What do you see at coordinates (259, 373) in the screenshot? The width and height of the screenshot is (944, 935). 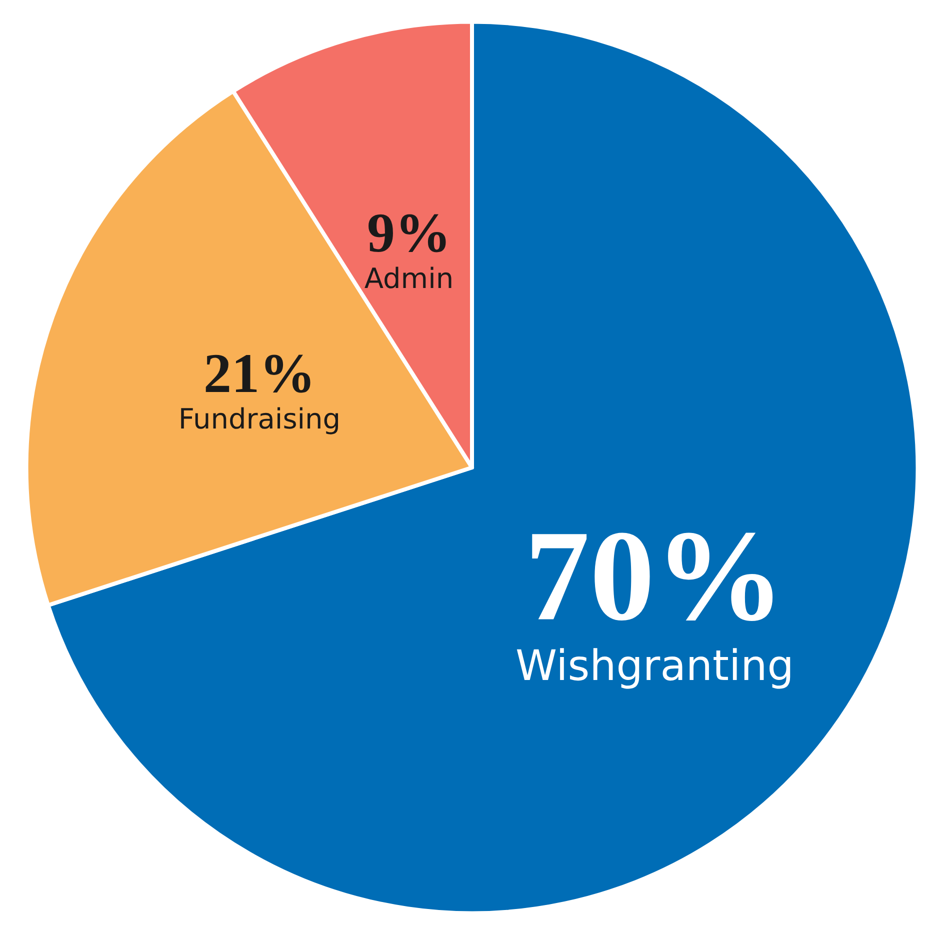 I see `data-label: 21%` at bounding box center [259, 373].